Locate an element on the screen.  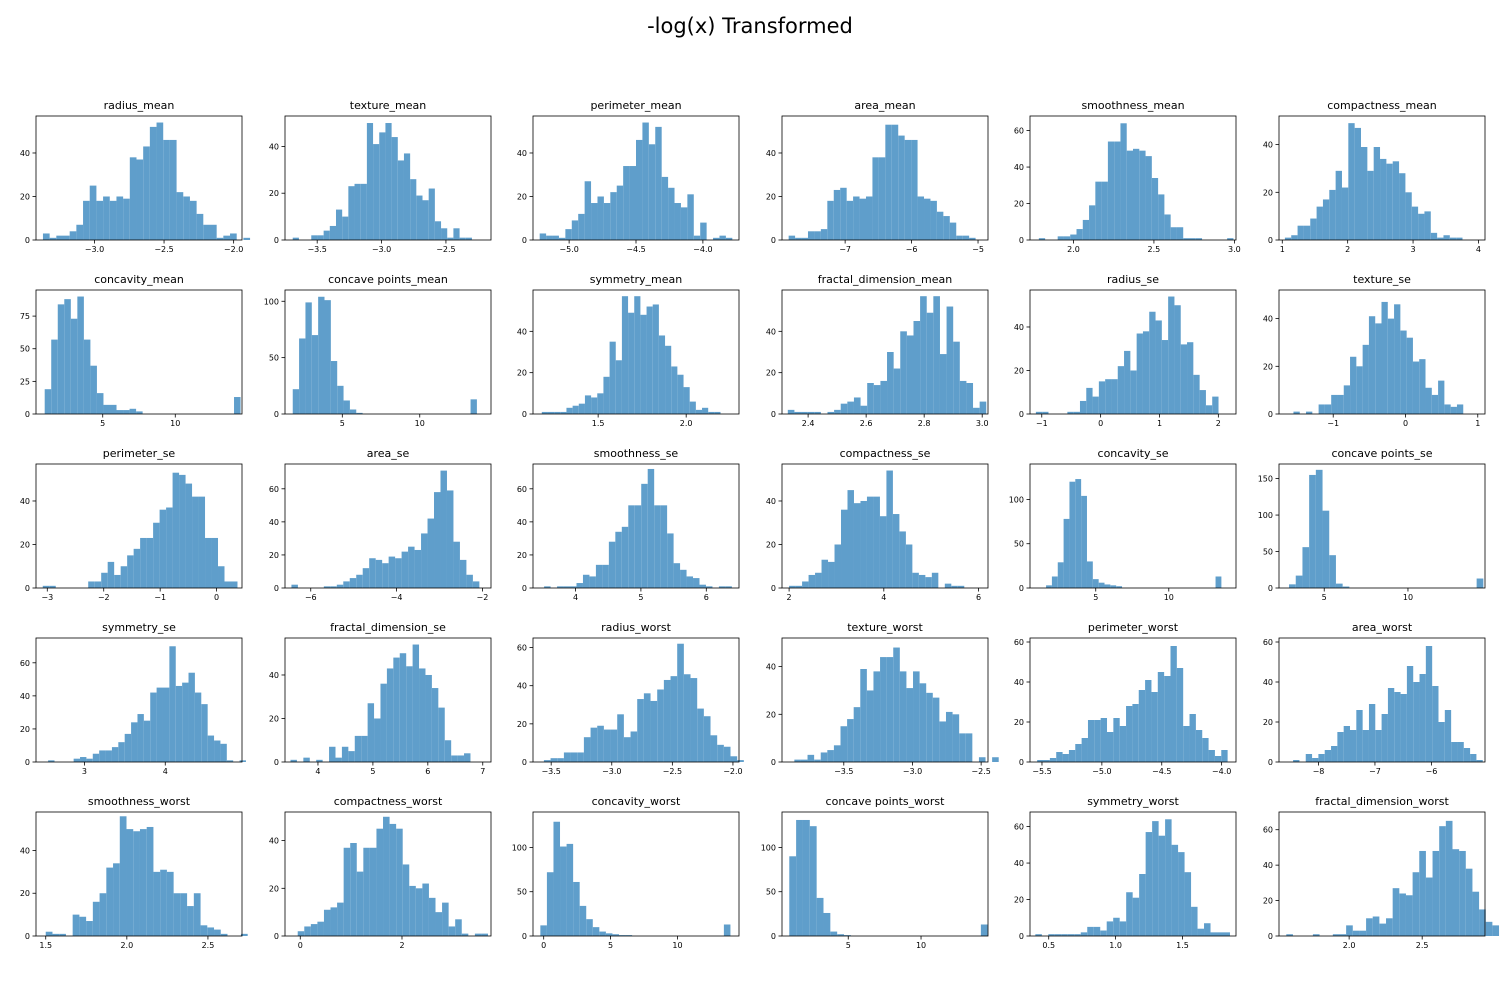
x-tick-label: 2 is located at coordinates (1347, 249).